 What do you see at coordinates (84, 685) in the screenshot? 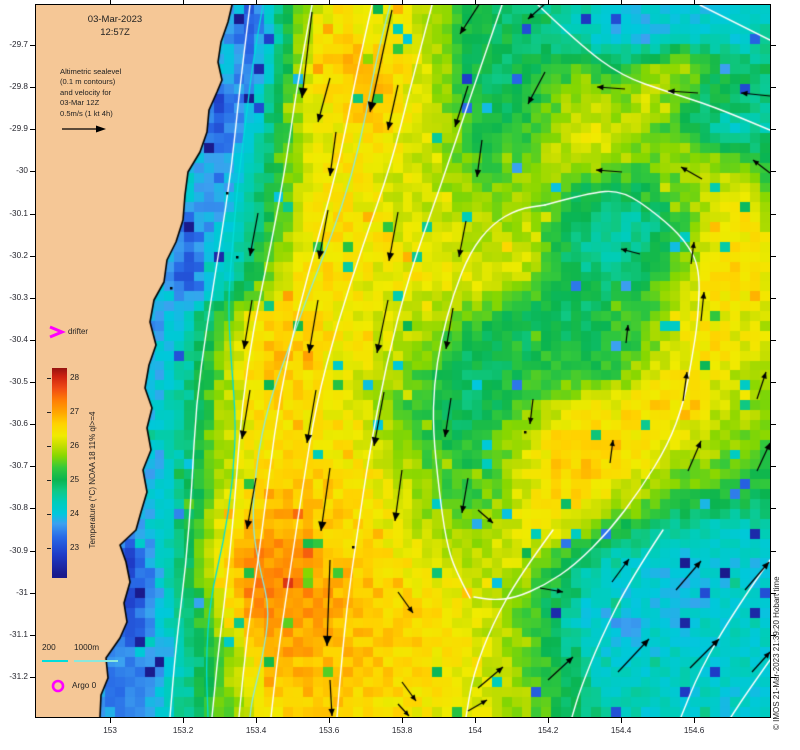
I see `argo-label: Argo 0` at bounding box center [84, 685].